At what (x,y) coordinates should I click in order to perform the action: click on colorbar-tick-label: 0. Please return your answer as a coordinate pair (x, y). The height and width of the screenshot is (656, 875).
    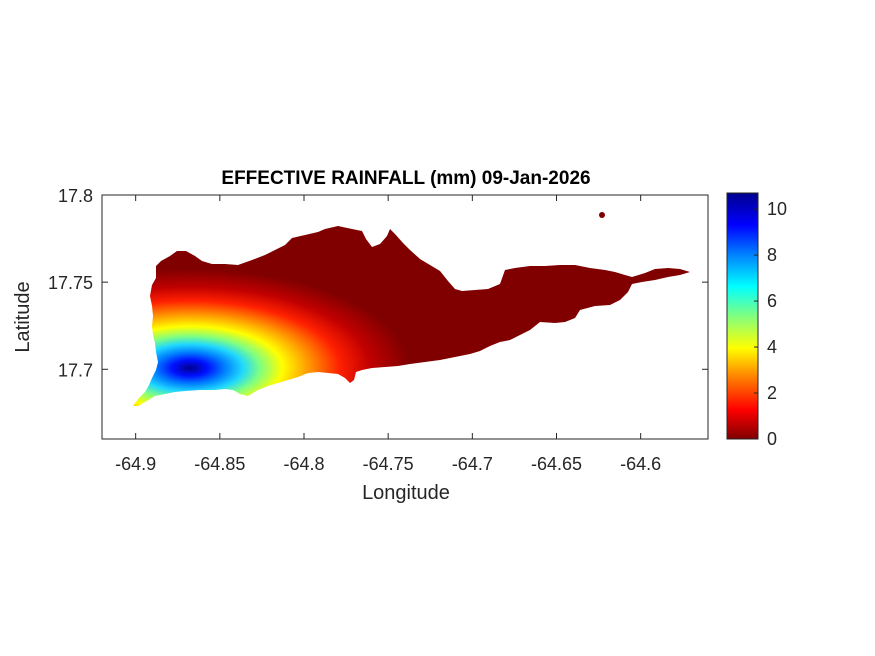
    Looking at the image, I should click on (772, 439).